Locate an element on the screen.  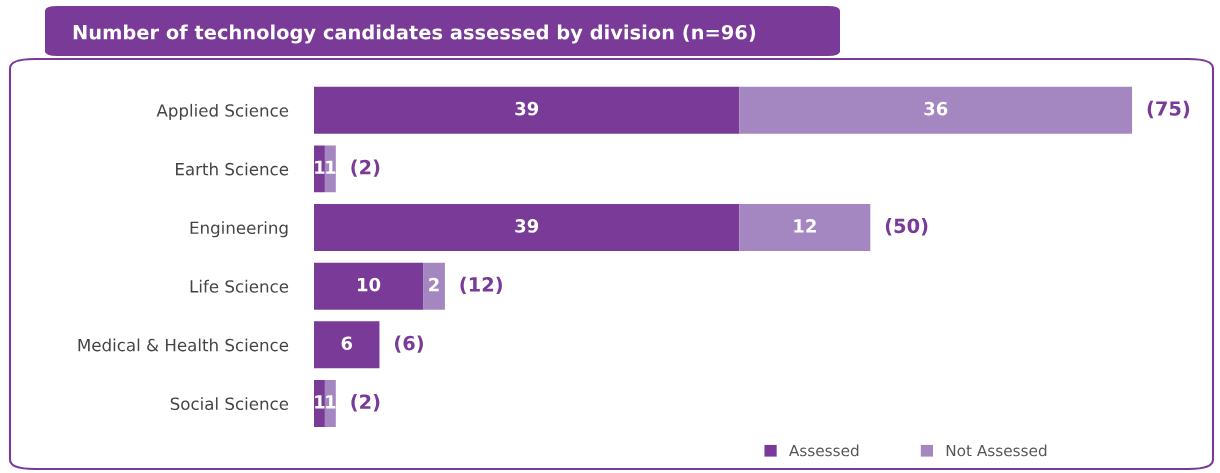
total-label: (6) is located at coordinates (409, 344).